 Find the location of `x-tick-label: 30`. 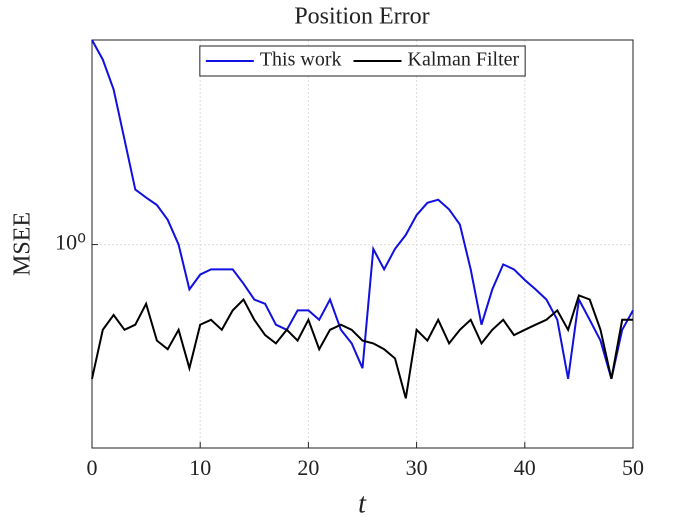

x-tick-label: 30 is located at coordinates (417, 467).